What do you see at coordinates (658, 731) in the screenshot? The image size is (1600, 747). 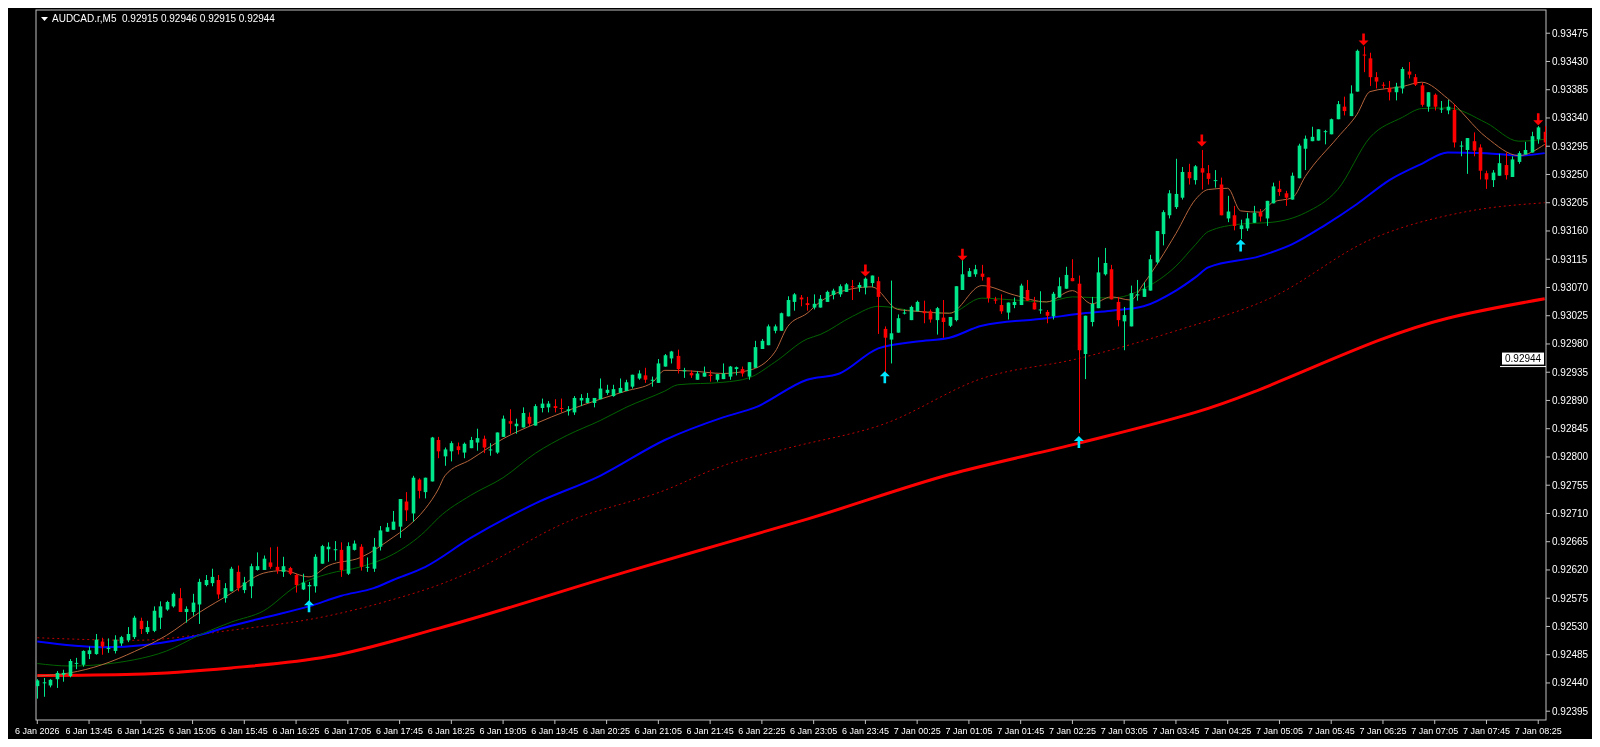 I see `x-tick-label: 6 Jan 21:05` at bounding box center [658, 731].